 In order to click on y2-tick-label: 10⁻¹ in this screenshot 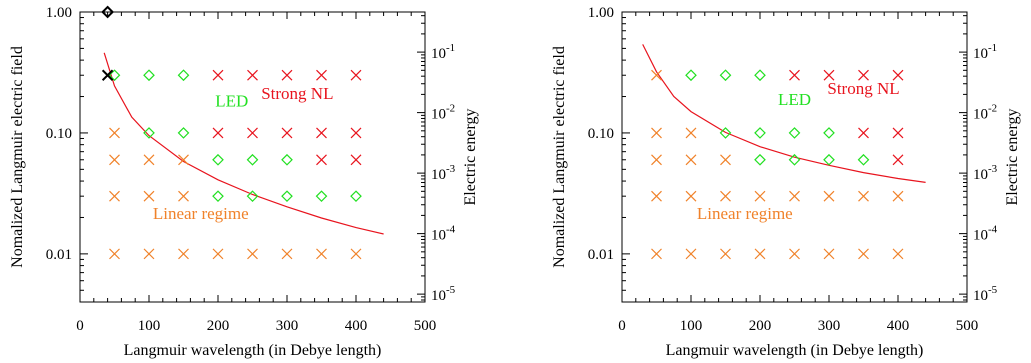, I will do `click(985, 52)`.